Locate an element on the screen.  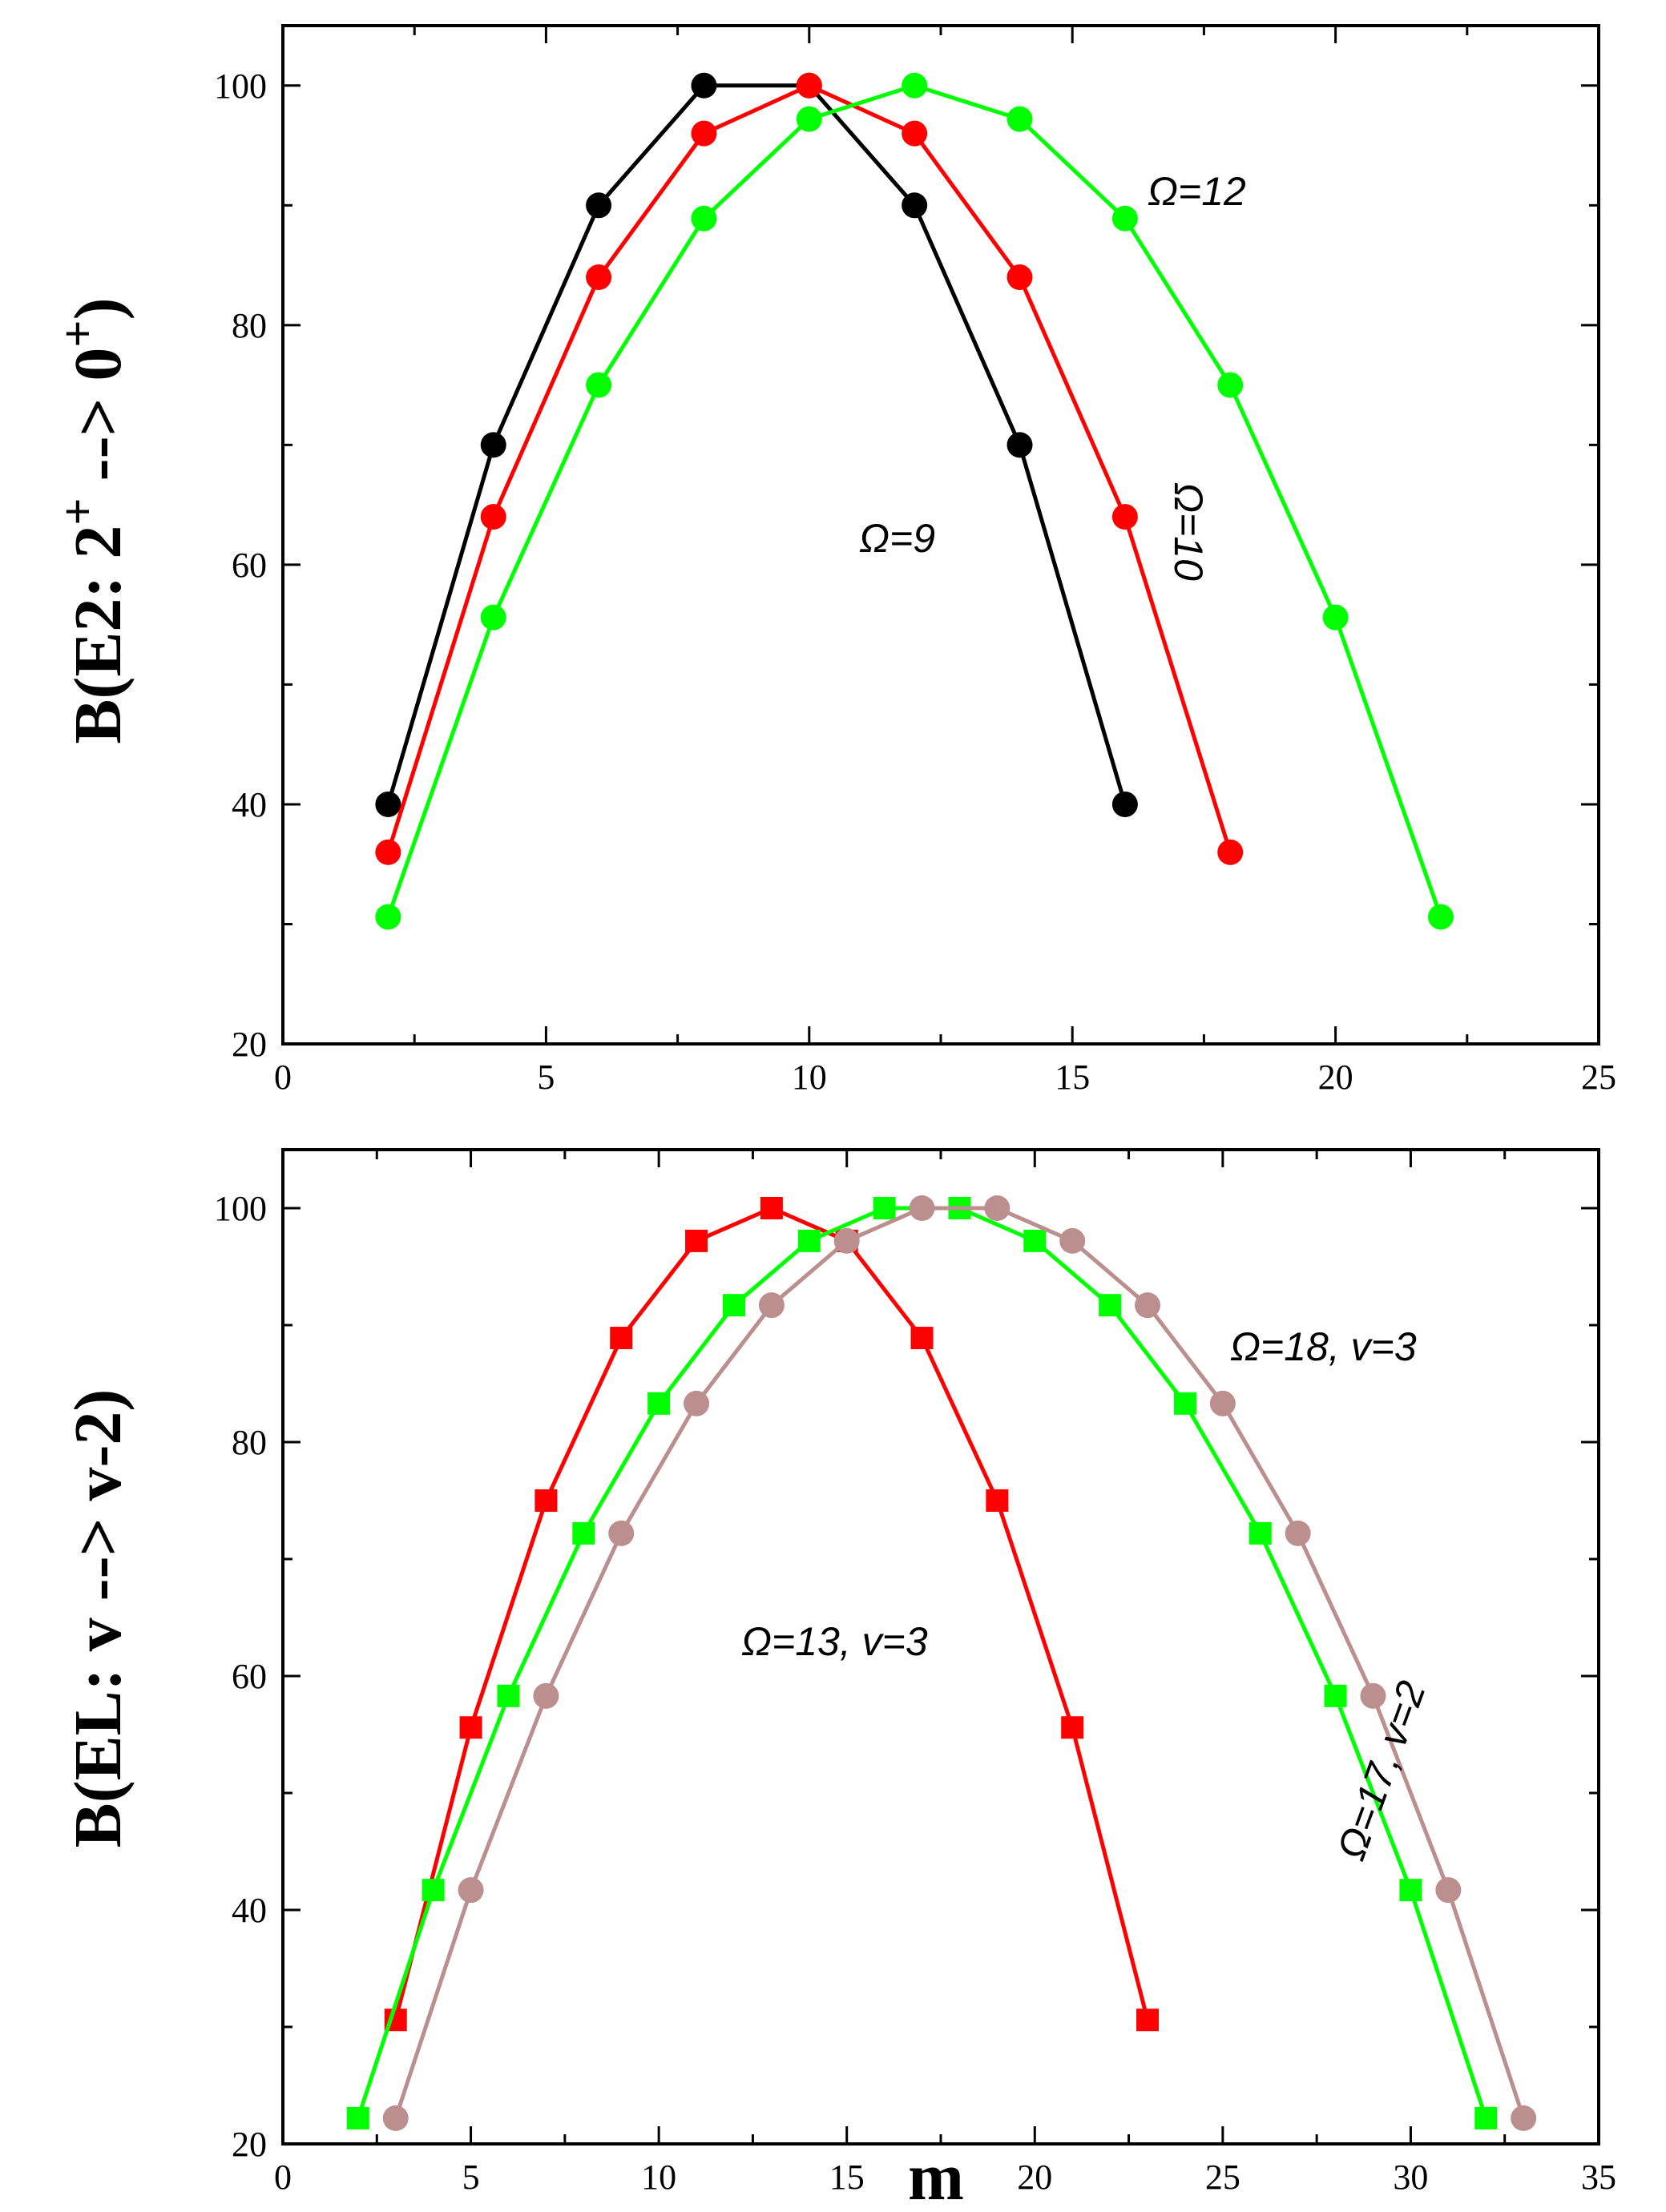
x-tick-label: 30 is located at coordinates (1410, 2177).